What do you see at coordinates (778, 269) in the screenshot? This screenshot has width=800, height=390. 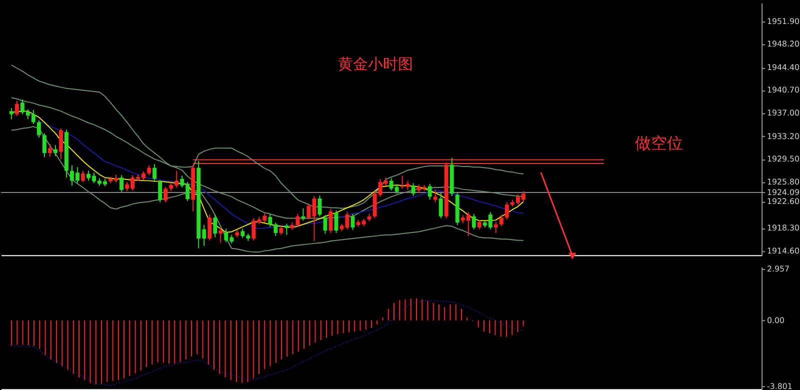 I see `y-tick-label: 2.957` at bounding box center [778, 269].